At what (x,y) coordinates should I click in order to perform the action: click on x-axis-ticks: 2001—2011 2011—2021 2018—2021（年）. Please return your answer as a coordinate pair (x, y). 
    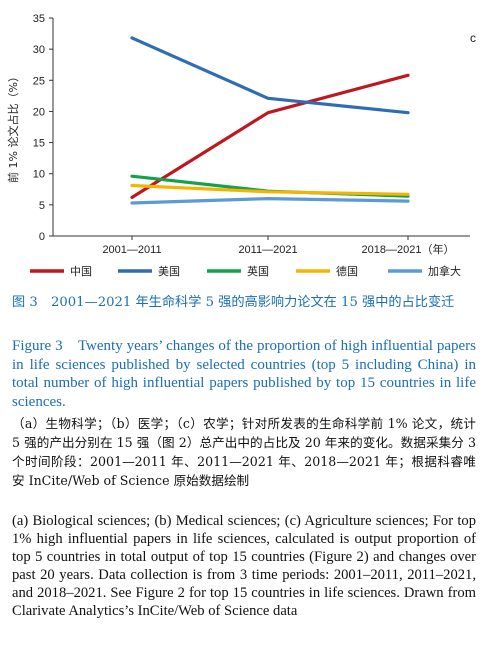
    Looking at the image, I should click on (278, 246).